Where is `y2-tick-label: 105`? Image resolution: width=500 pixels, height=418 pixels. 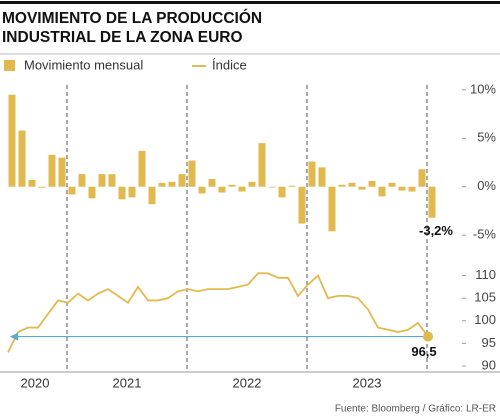 y2-tick-label: 105 is located at coordinates (485, 297).